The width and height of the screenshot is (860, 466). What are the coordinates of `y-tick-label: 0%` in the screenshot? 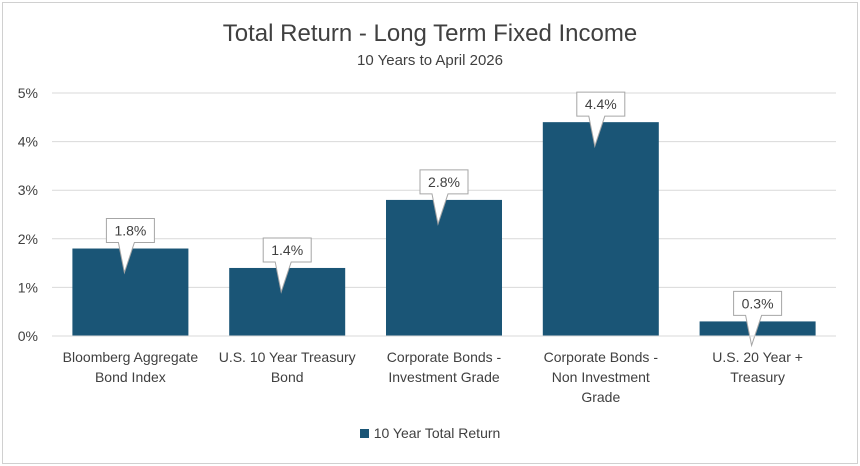 It's located at (28, 336).